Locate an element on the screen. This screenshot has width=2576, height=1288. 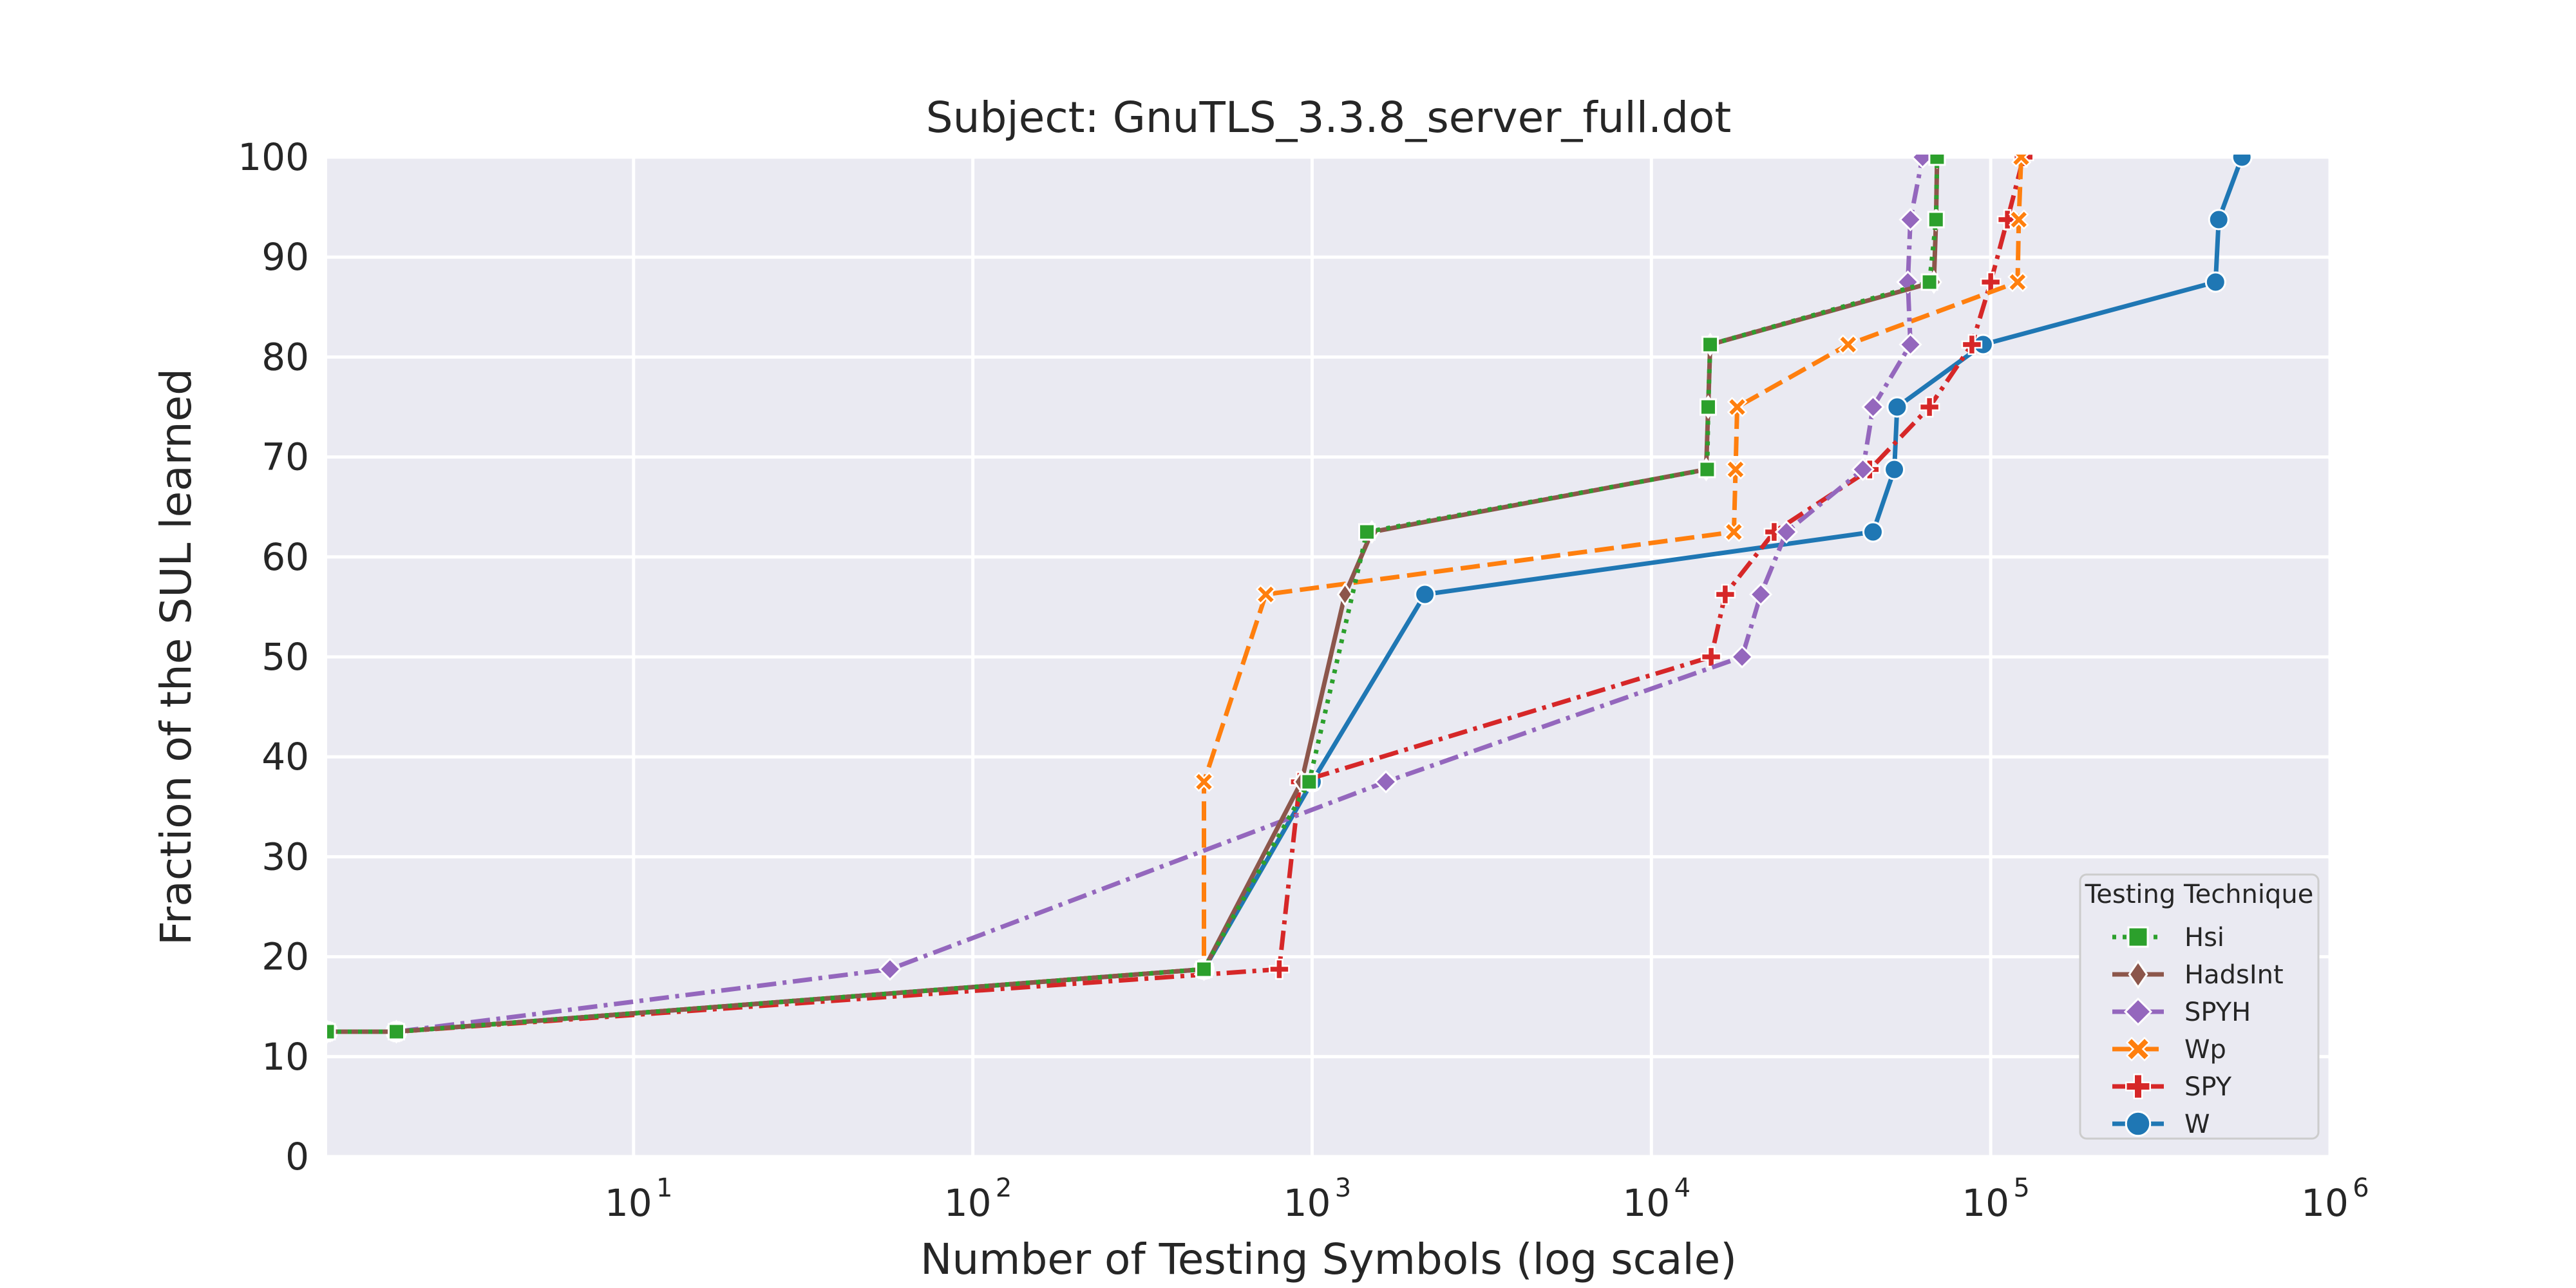
y-tick-label: 60 is located at coordinates (285, 557).